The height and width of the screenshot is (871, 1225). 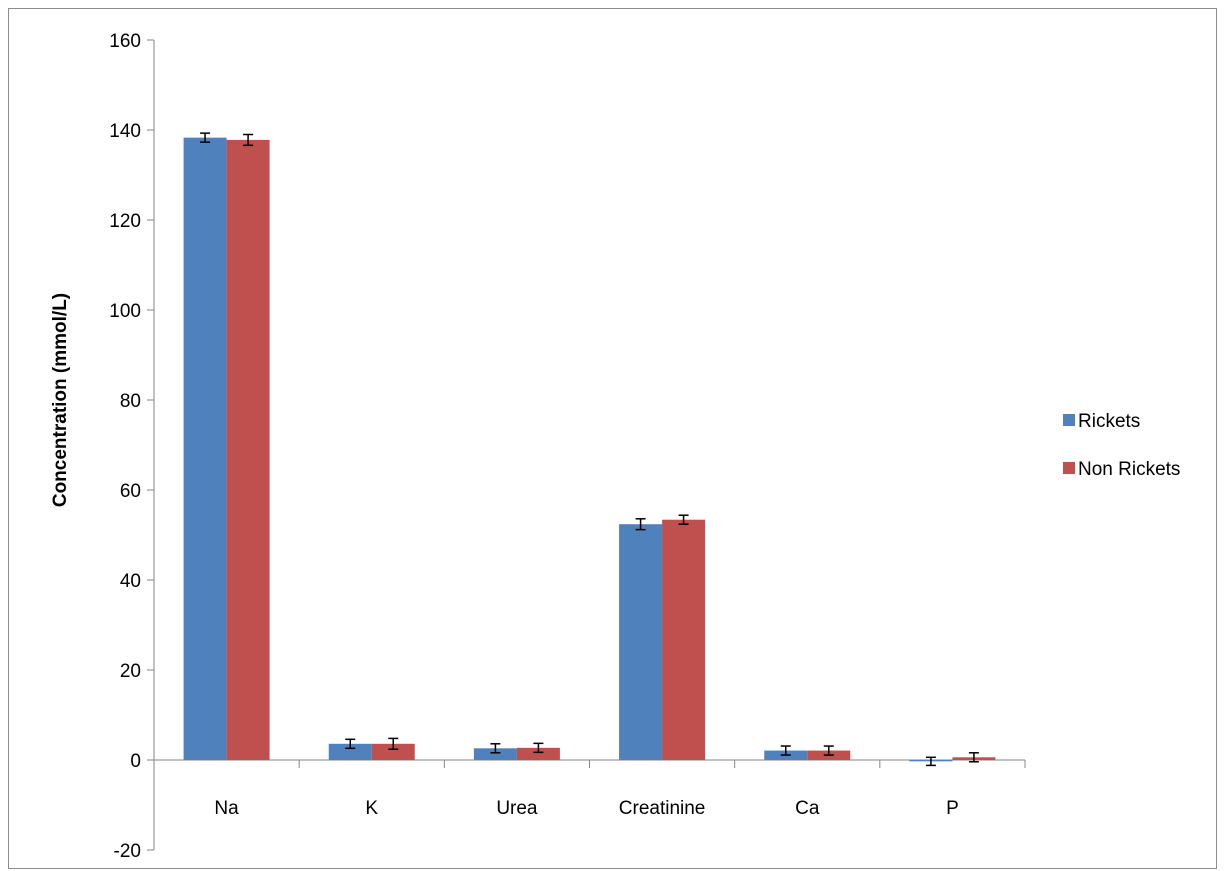 I want to click on y-tick-label: 100, so click(x=125, y=311).